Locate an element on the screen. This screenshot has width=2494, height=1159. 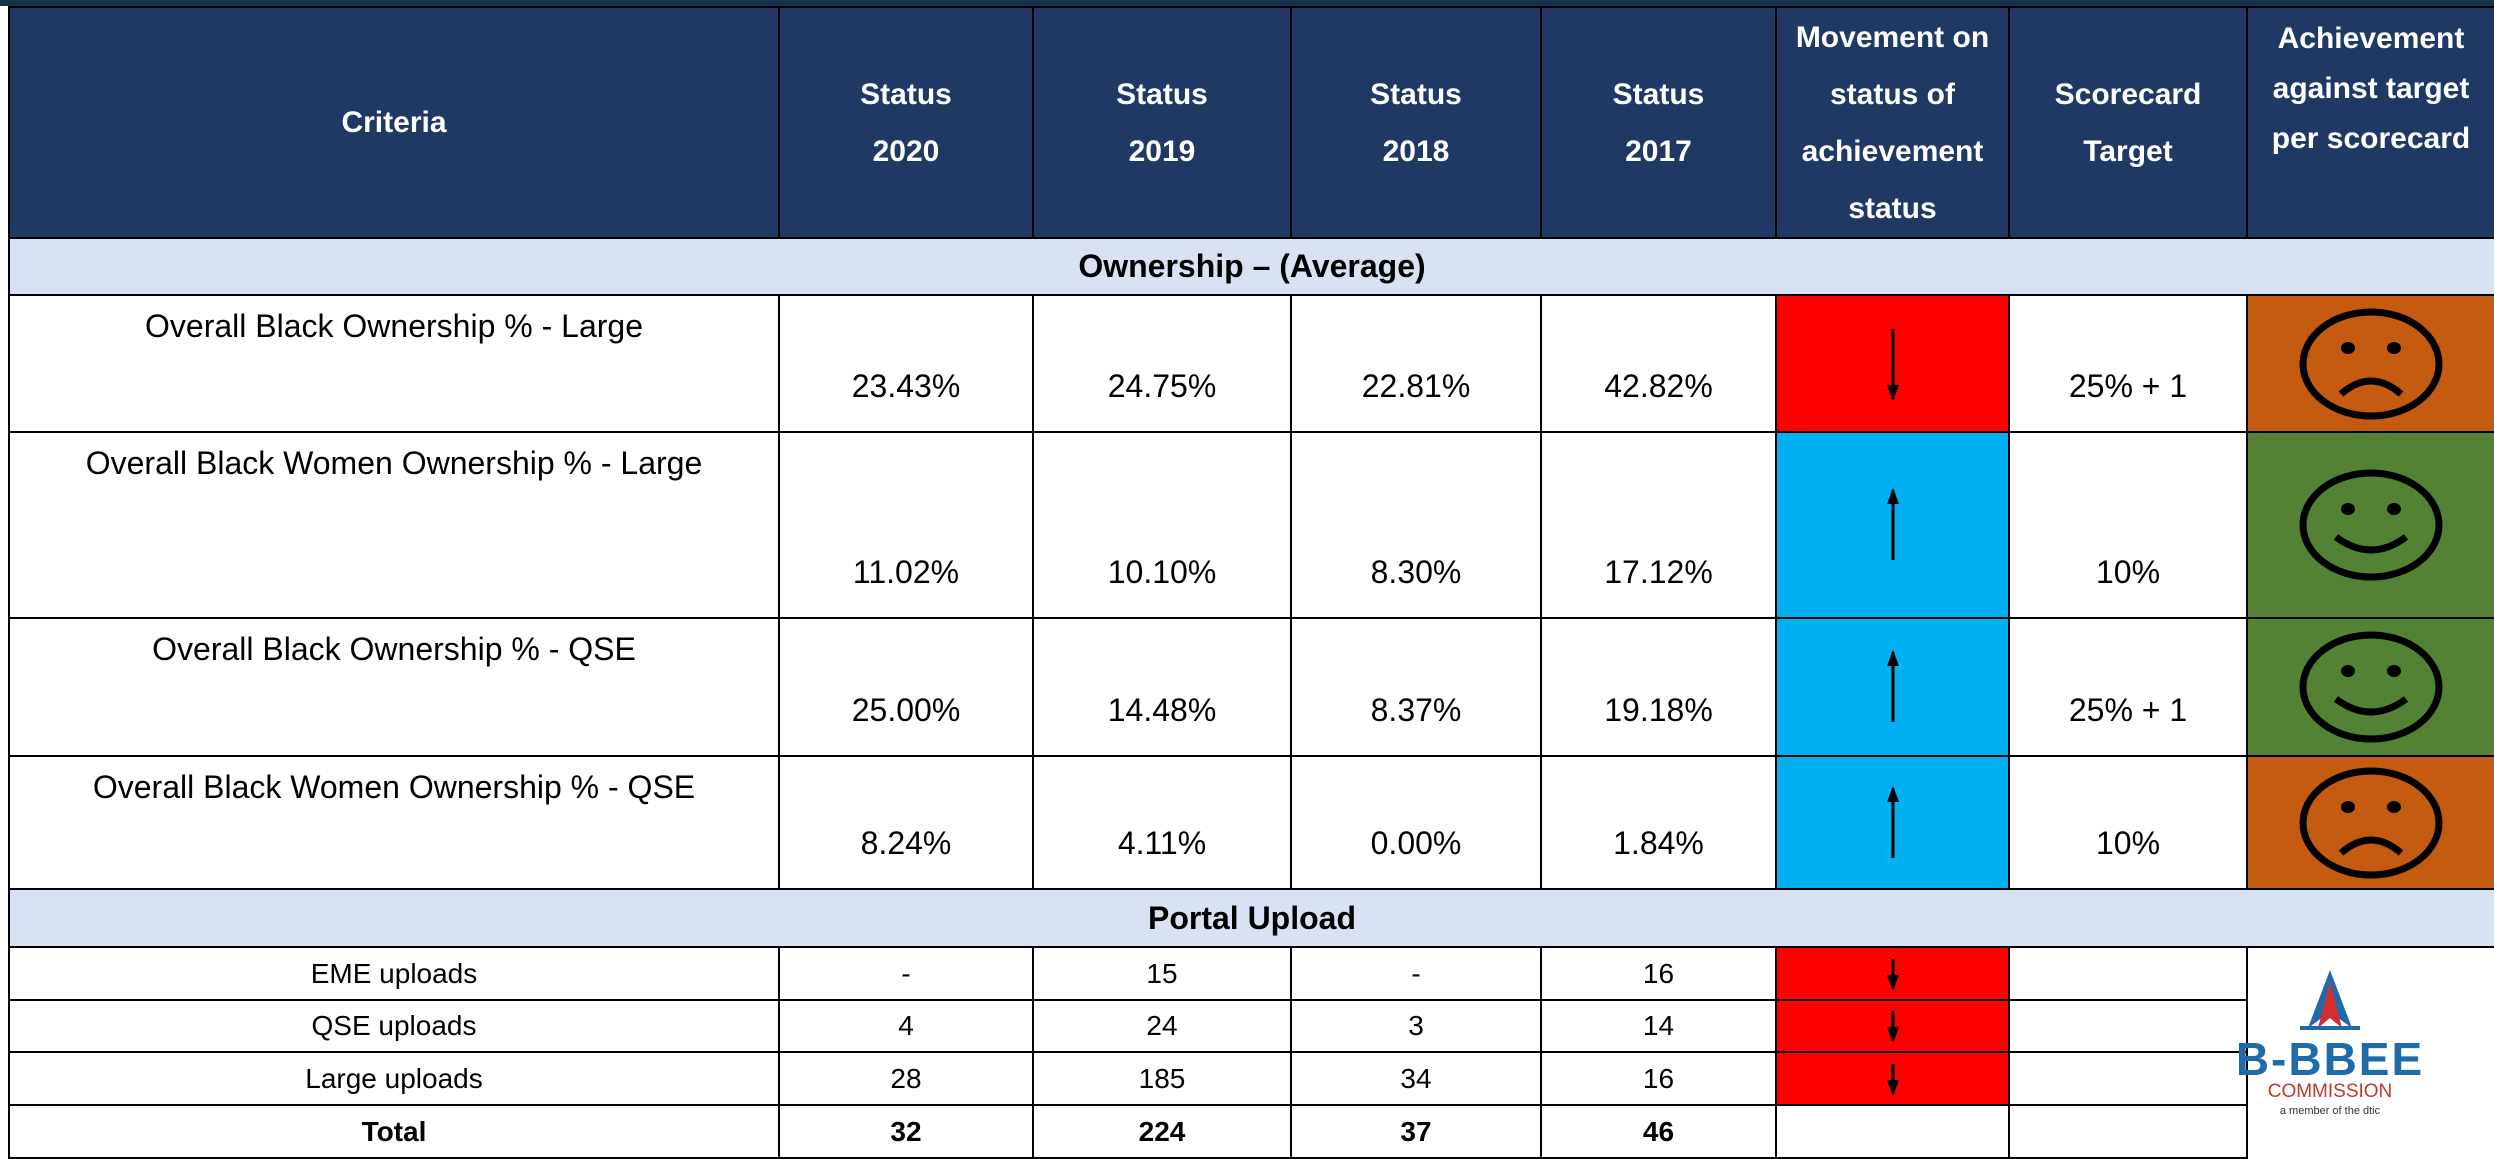
criteria-cell: Overall Black Ownership % - QSE is located at coordinates (394, 687).